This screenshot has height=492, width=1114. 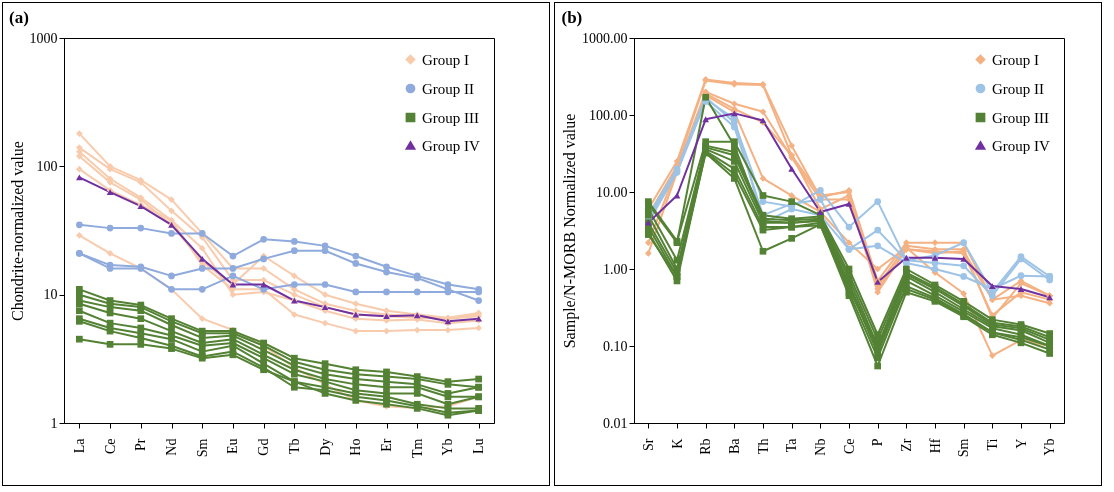 What do you see at coordinates (1021, 443) in the screenshot?
I see `x-tick-label: Y` at bounding box center [1021, 443].